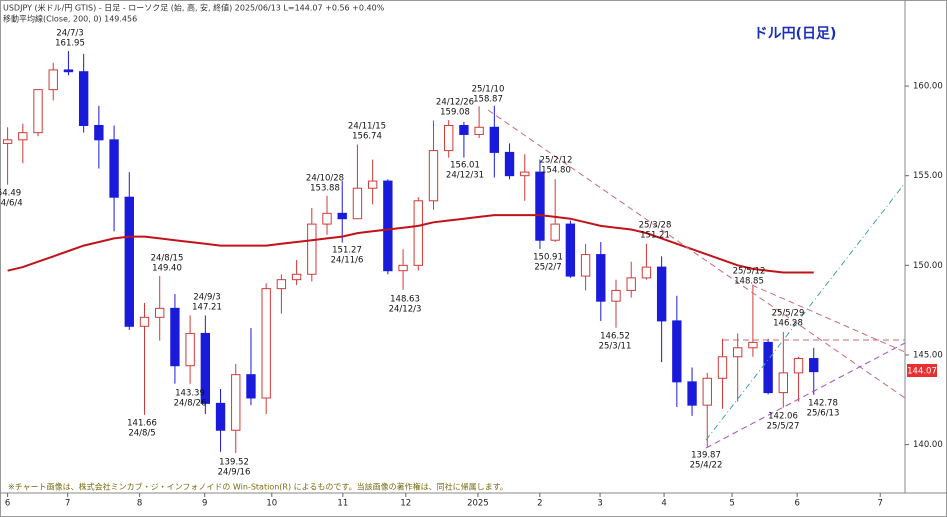  I want to click on annotation: 159.08, so click(455, 113).